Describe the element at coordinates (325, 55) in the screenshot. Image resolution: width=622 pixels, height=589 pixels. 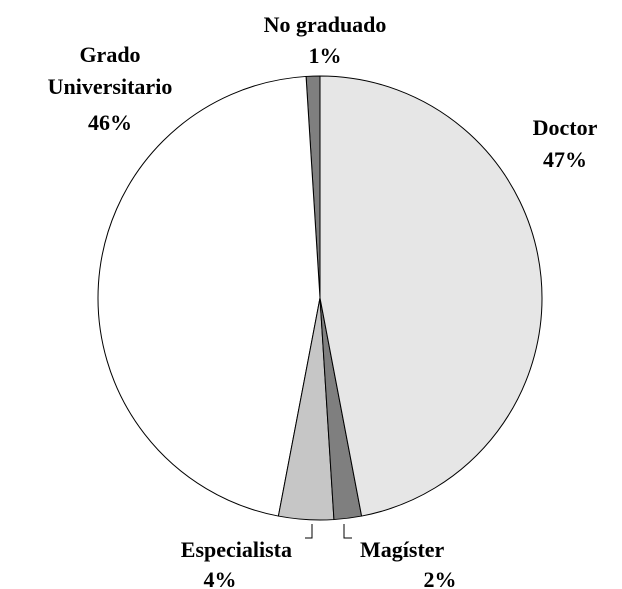
I see `value-label: 1%` at that location.